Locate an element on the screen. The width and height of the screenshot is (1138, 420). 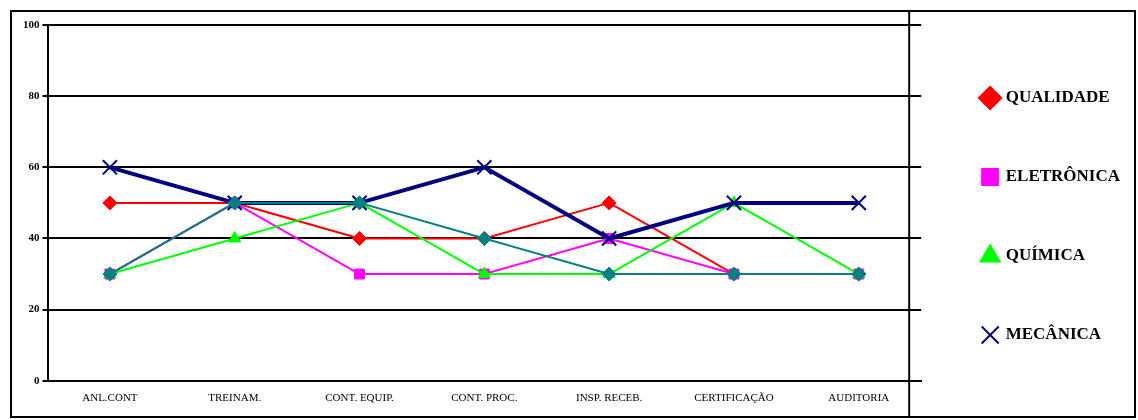
y-tick-label: 80 is located at coordinates (34, 95).